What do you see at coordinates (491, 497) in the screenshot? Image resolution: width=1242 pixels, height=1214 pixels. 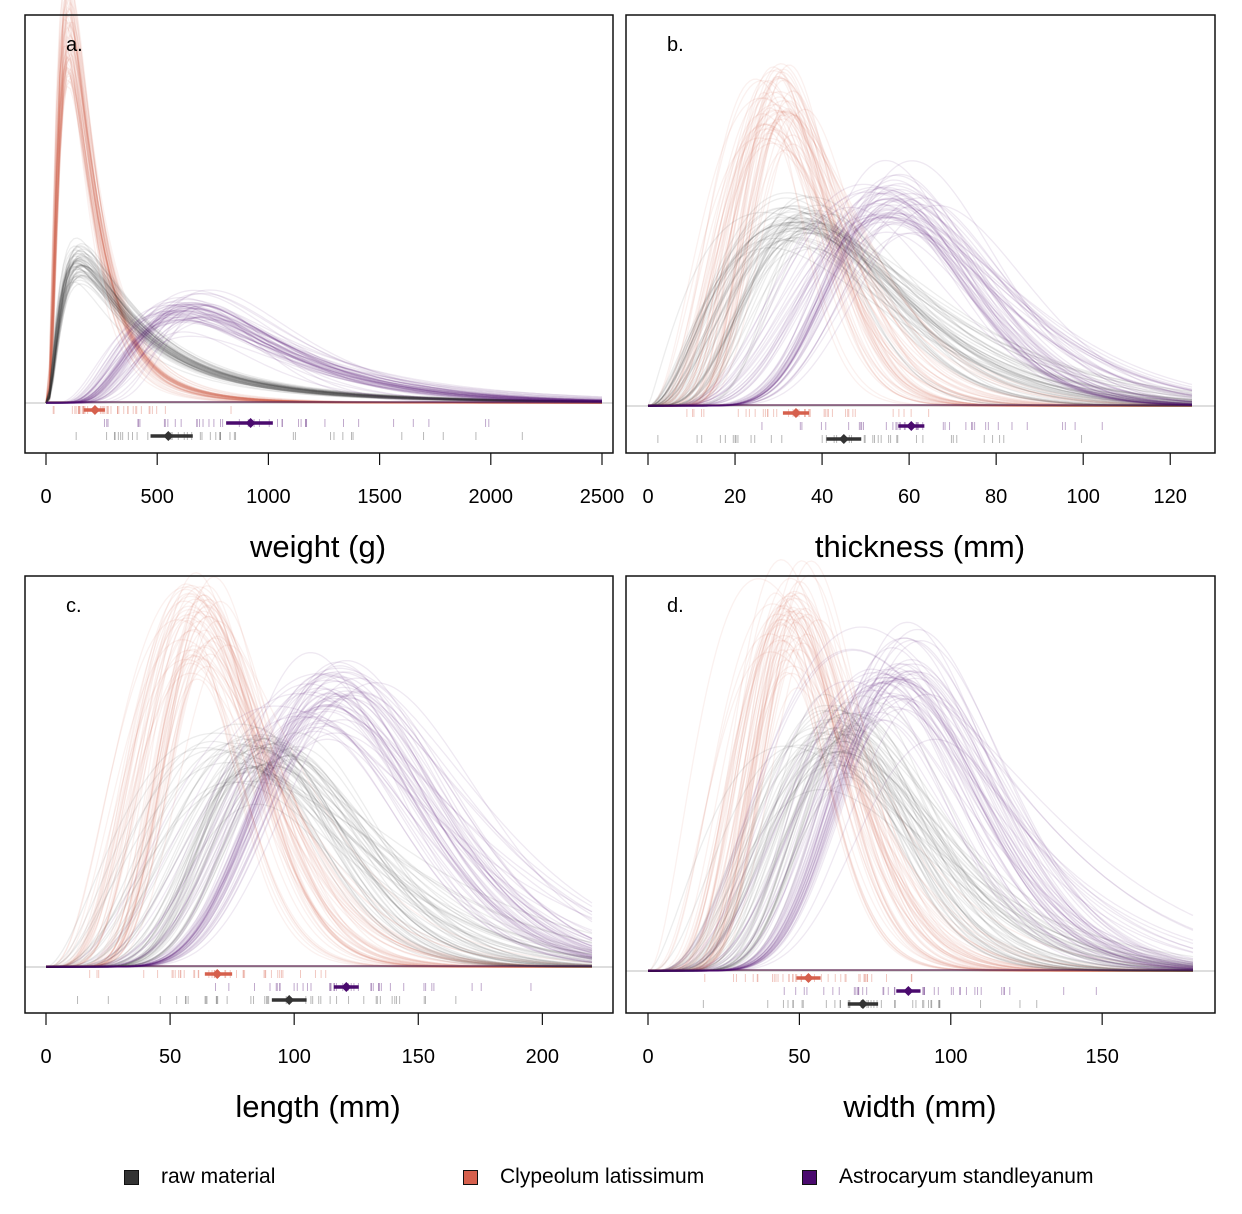 I see `x-tick-label: 2000` at bounding box center [491, 497].